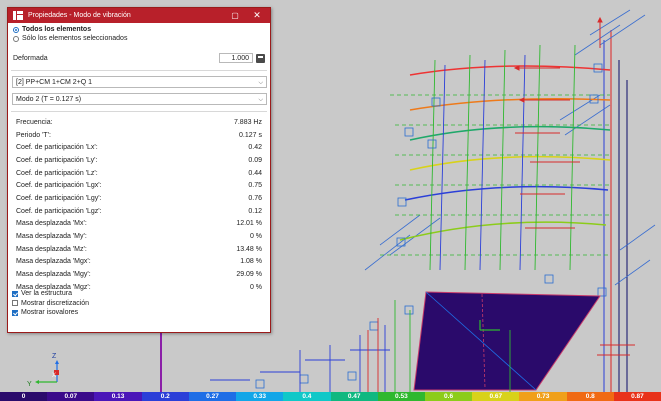 Image resolution: width=661 pixels, height=401 pixels. What do you see at coordinates (255, 160) in the screenshot?
I see `property-value: 0.09` at bounding box center [255, 160].